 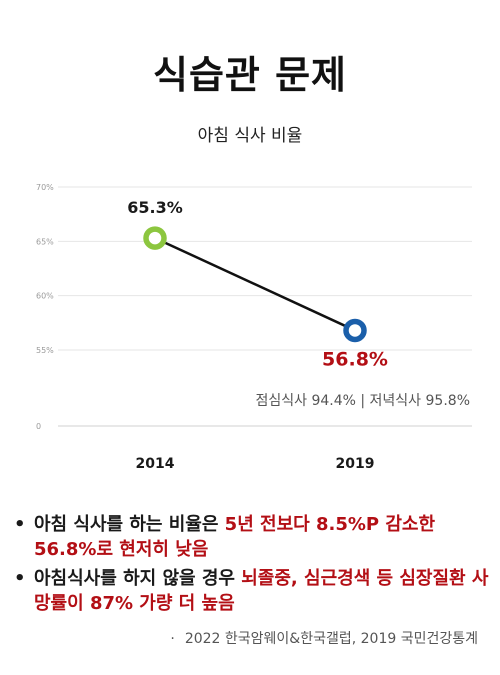 What do you see at coordinates (45, 296) in the screenshot?
I see `y-tick-label: 60%` at bounding box center [45, 296].